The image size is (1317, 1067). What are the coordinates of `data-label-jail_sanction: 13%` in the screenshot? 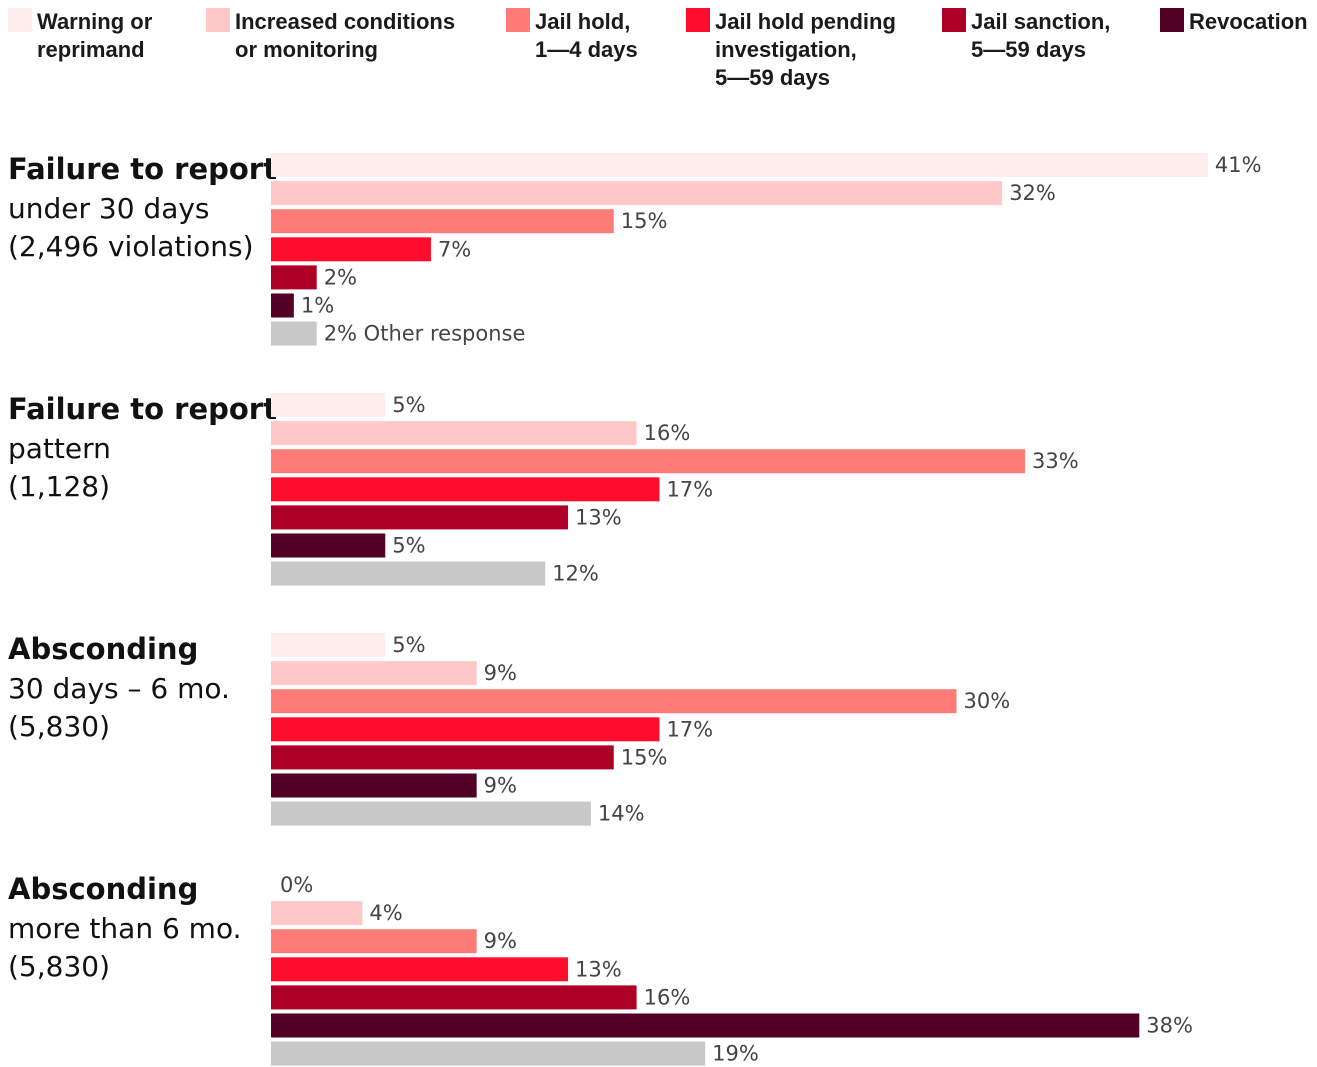 It's located at (598, 517).